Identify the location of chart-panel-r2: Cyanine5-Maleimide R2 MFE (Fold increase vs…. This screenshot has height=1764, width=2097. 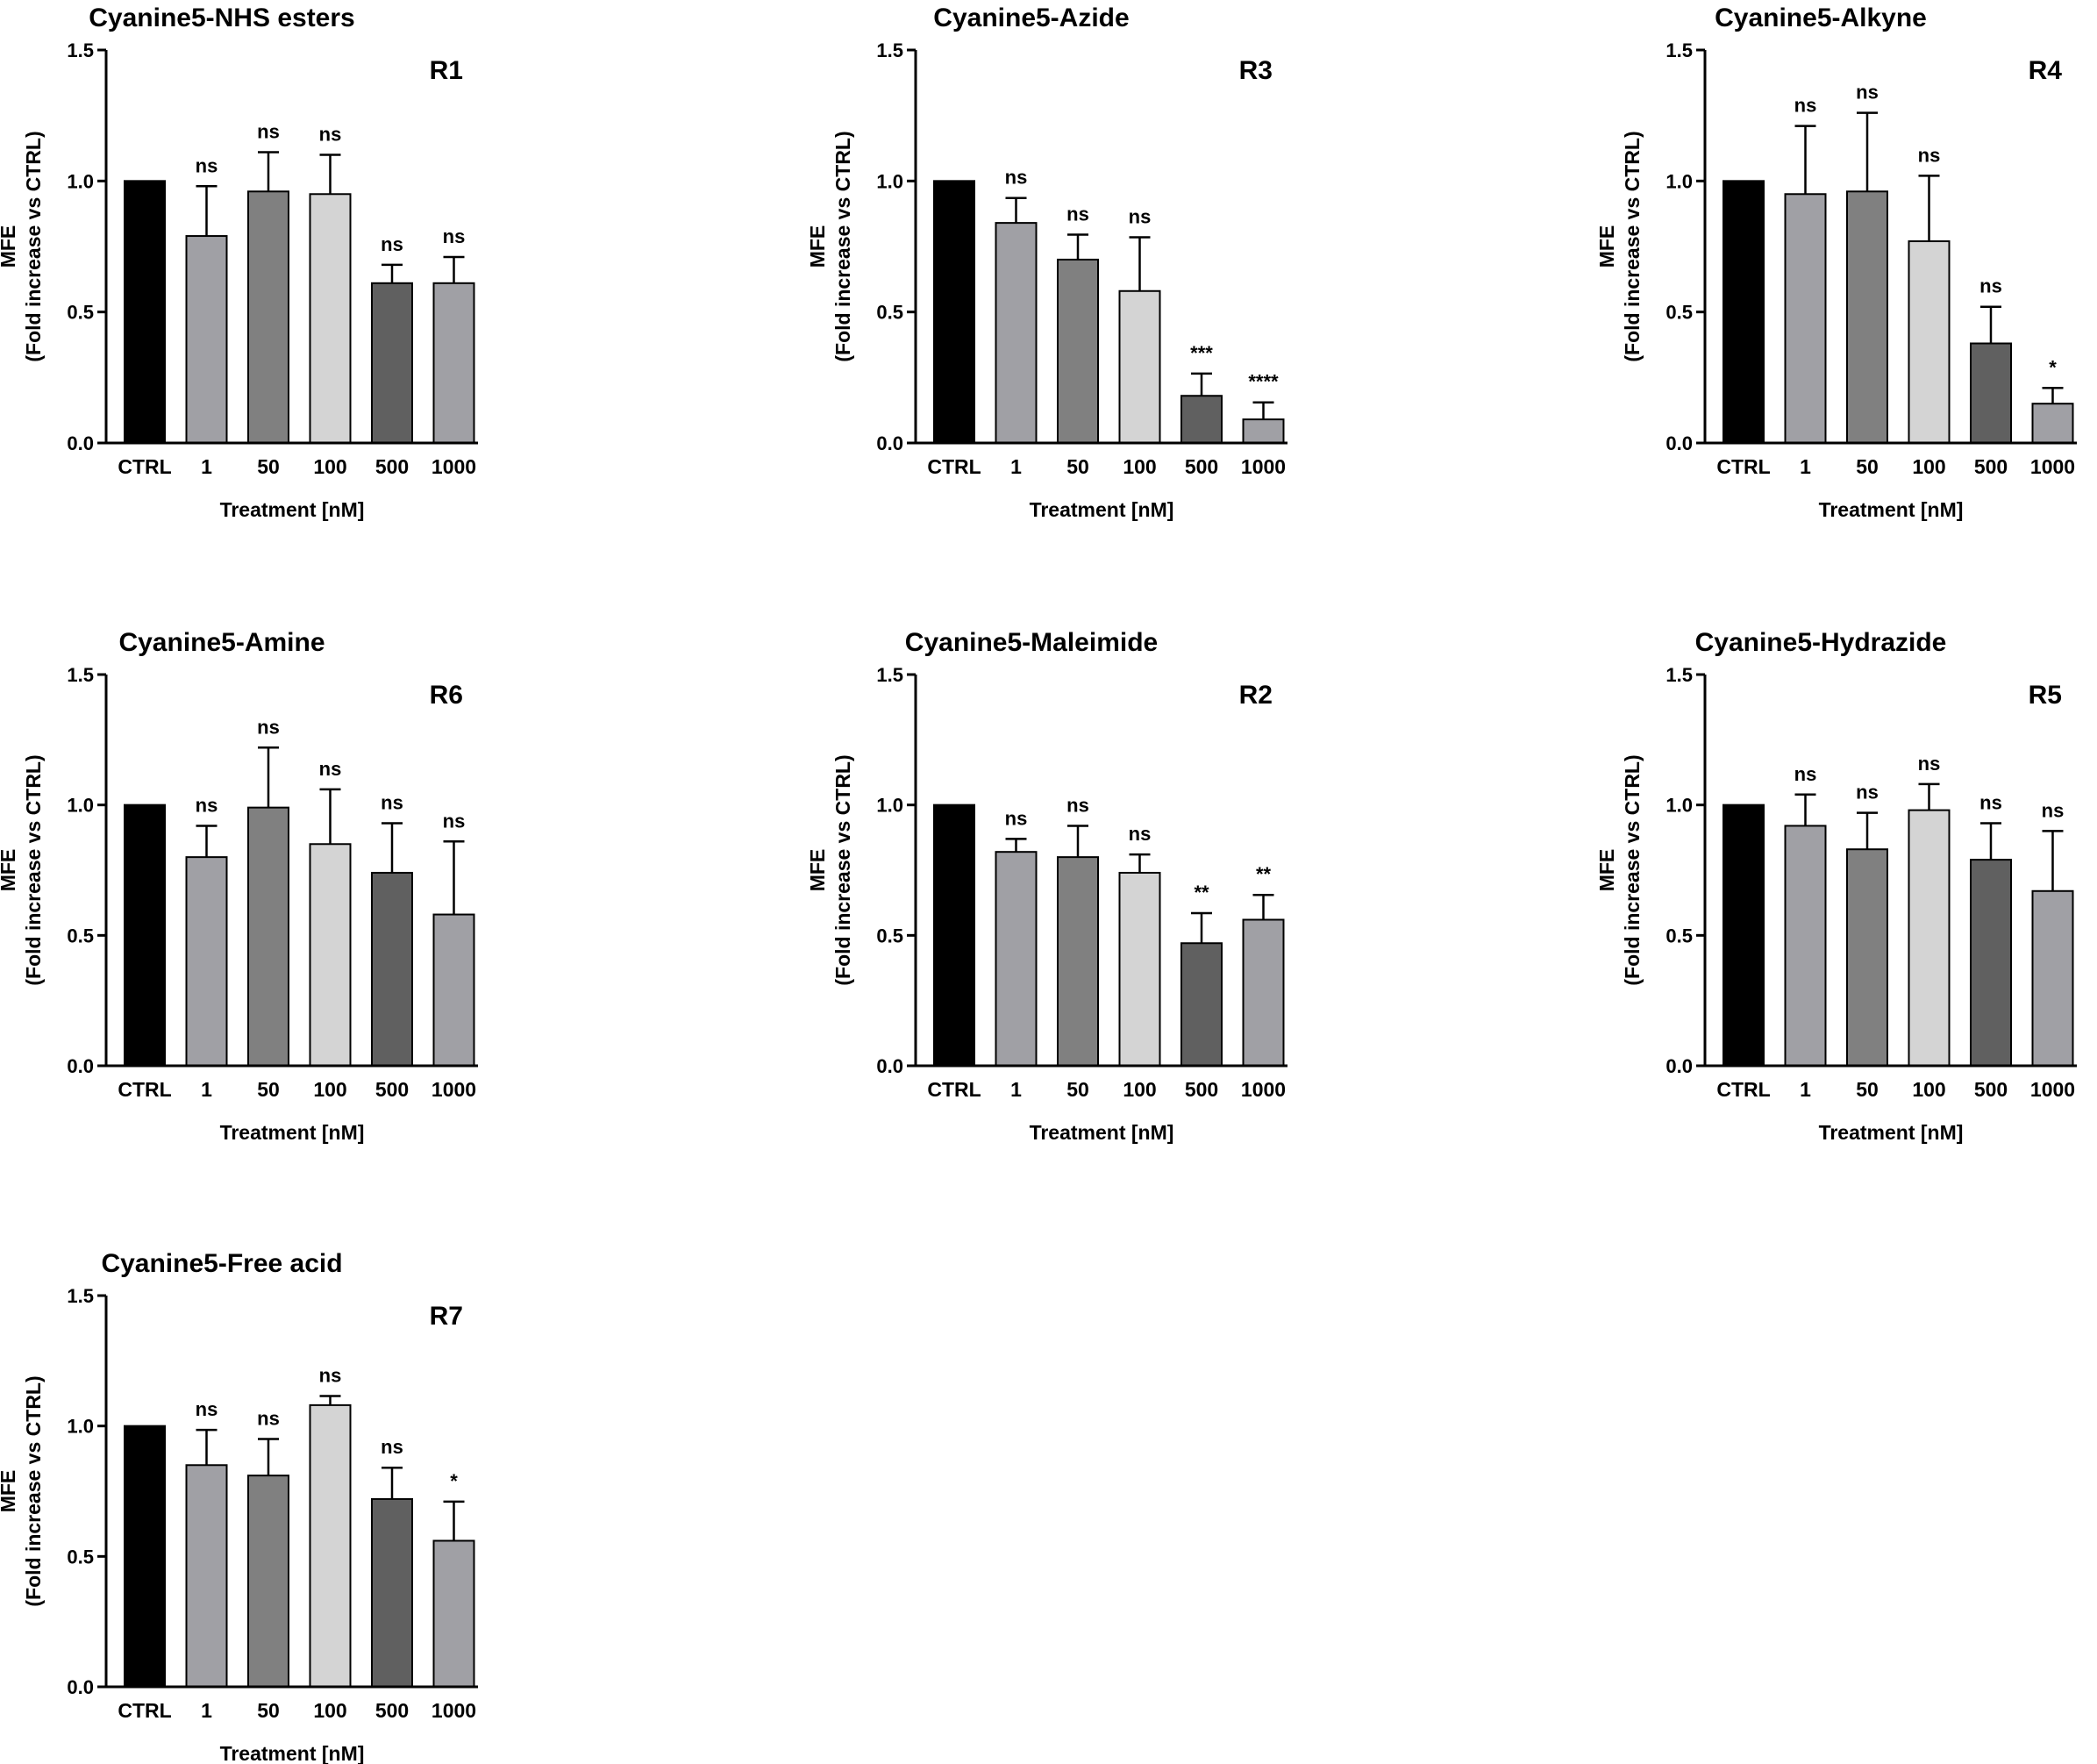
(1046, 886).